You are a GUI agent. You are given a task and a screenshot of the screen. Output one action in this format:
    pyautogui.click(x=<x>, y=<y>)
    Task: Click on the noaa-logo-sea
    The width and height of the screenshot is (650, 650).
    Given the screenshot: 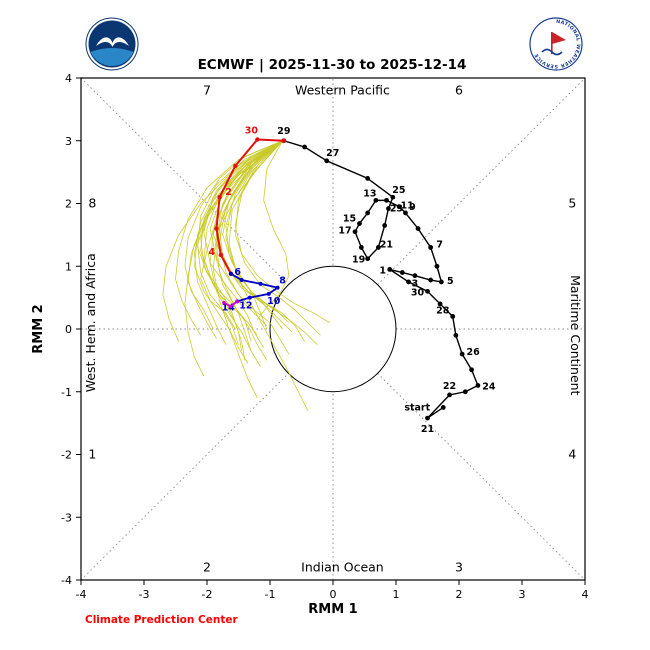 What is the action you would take?
    pyautogui.click(x=112, y=57)
    